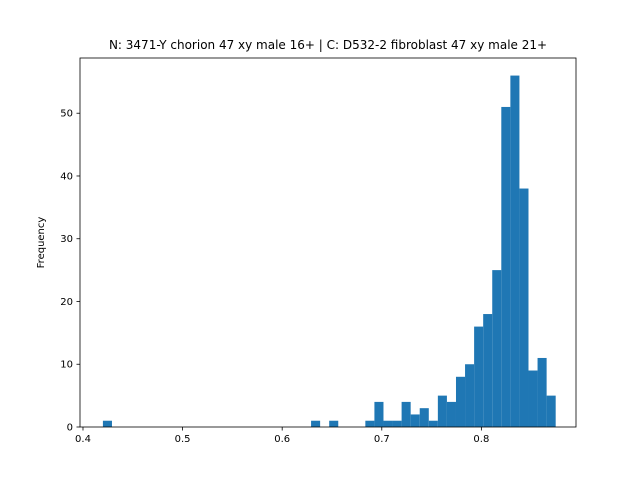  What do you see at coordinates (83, 439) in the screenshot?
I see `x-tick-label: 0.4` at bounding box center [83, 439].